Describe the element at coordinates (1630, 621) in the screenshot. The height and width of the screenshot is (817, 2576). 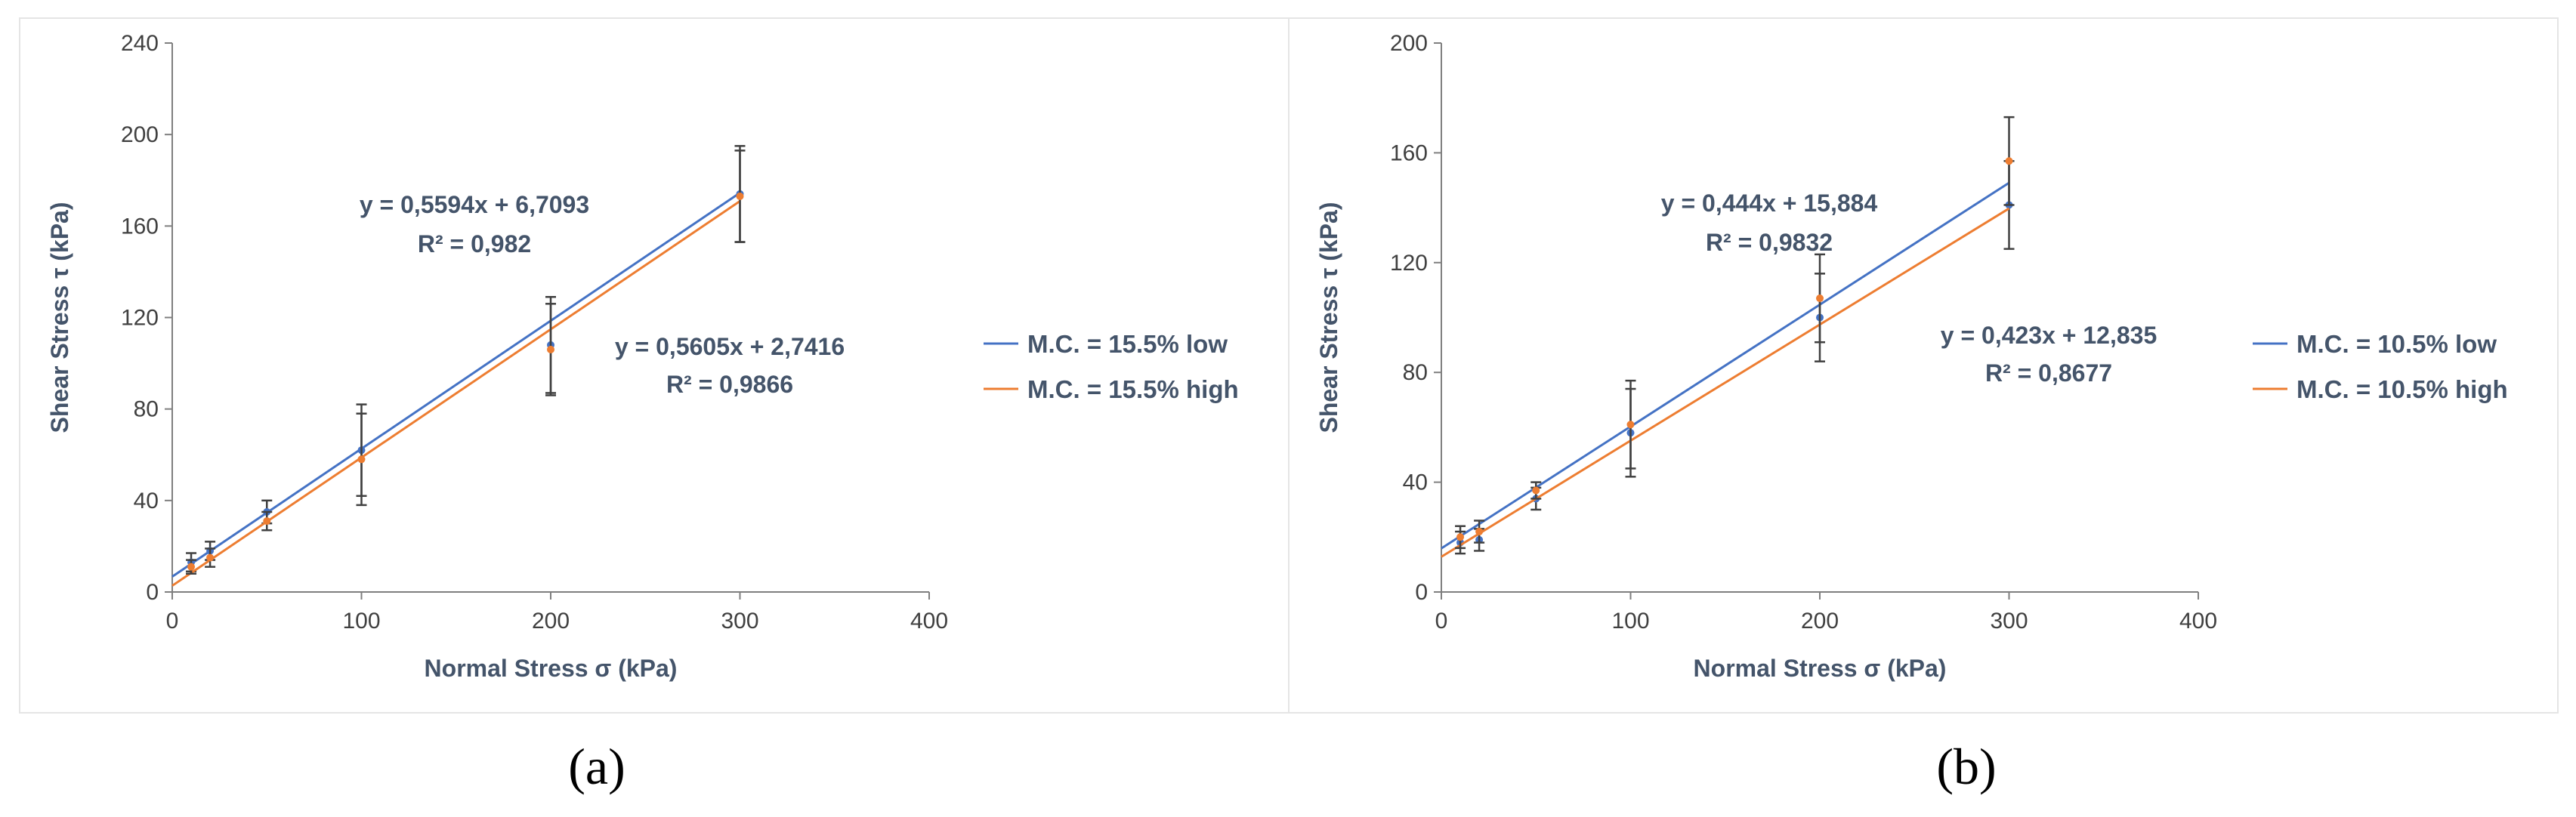
I see `chart-b-x-tick-label: 100` at that location.